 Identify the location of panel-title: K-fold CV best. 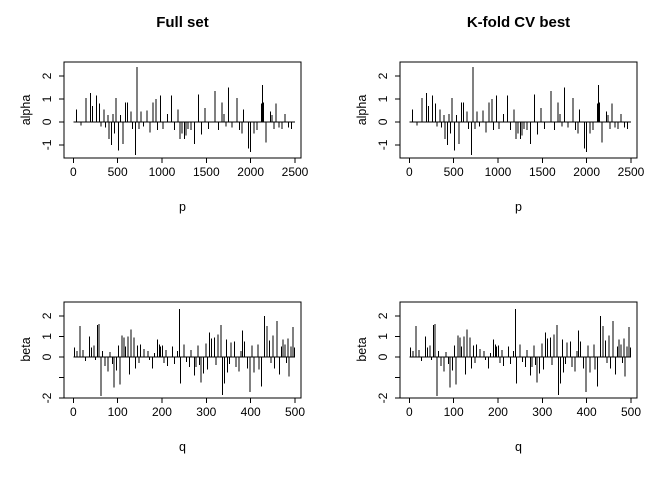
(518, 22).